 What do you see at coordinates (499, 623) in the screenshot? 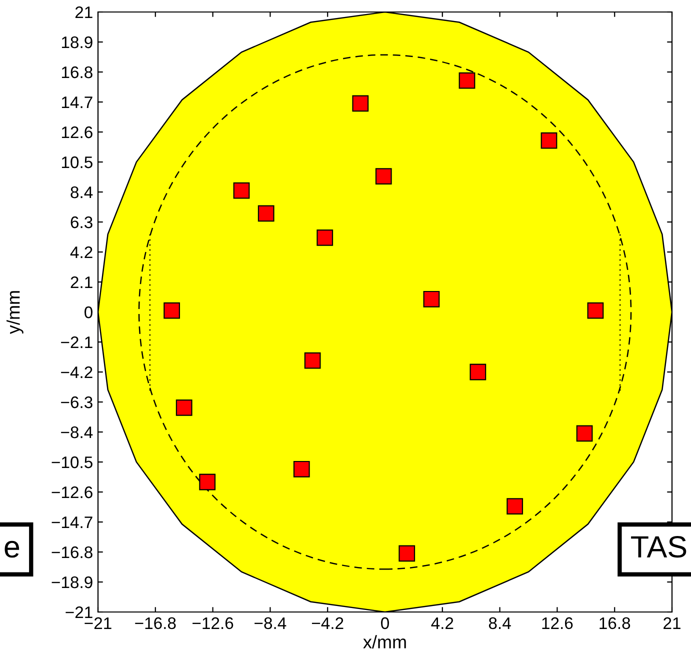
I see `x-tick-label: 8.4` at bounding box center [499, 623].